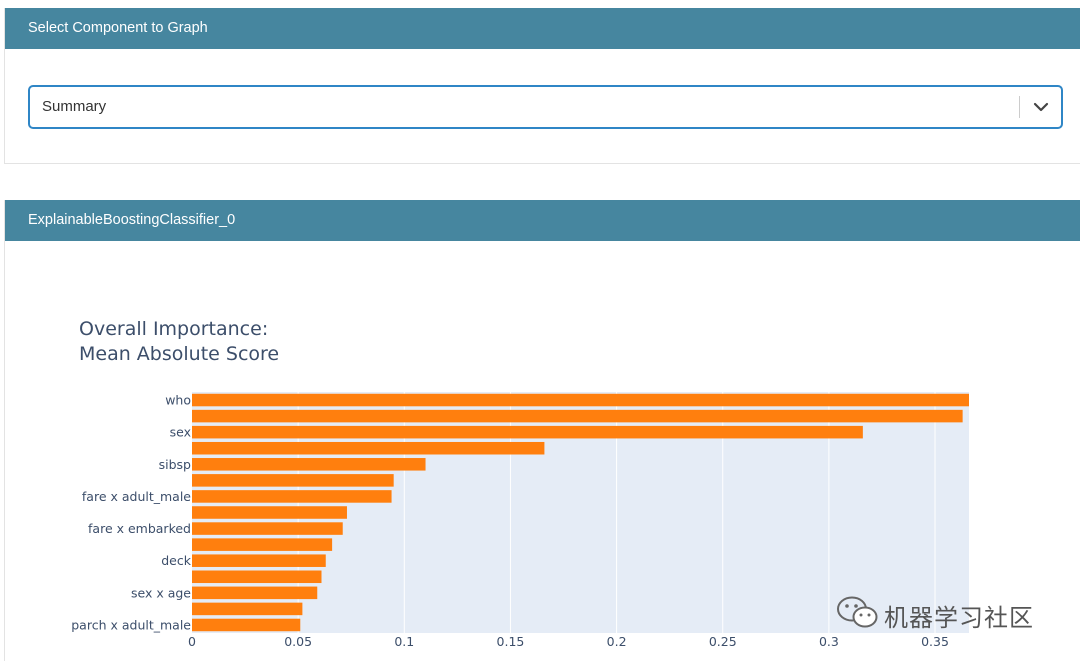 The height and width of the screenshot is (661, 1080). What do you see at coordinates (935, 641) in the screenshot?
I see `x-tick-label: 0.35` at bounding box center [935, 641].